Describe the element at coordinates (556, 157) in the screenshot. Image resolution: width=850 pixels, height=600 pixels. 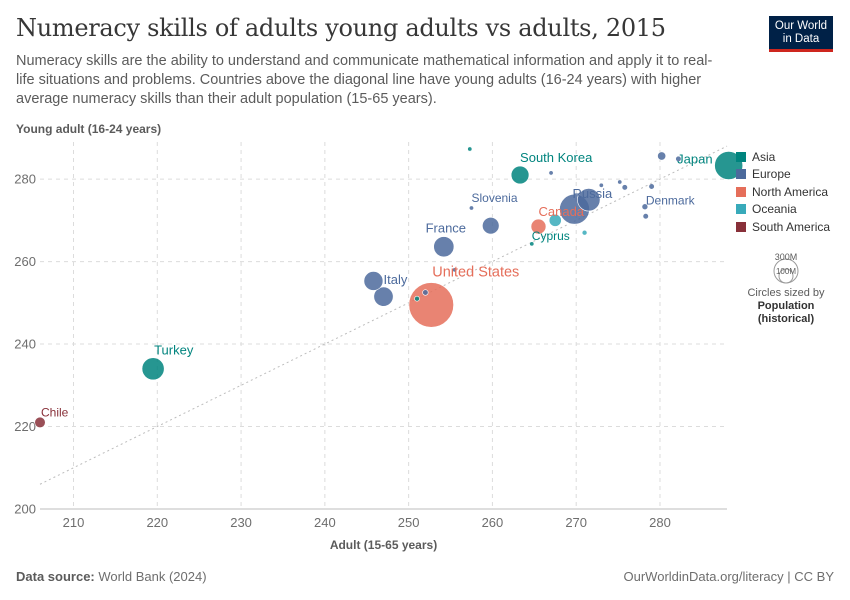
I see `point-label: South Korea` at that location.